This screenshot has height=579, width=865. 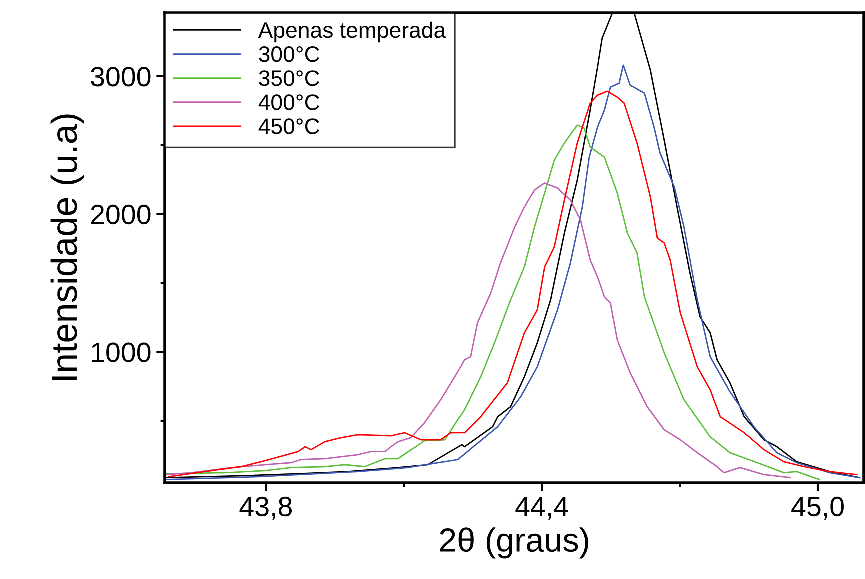 I want to click on legend-label: 300°C, so click(x=289, y=54).